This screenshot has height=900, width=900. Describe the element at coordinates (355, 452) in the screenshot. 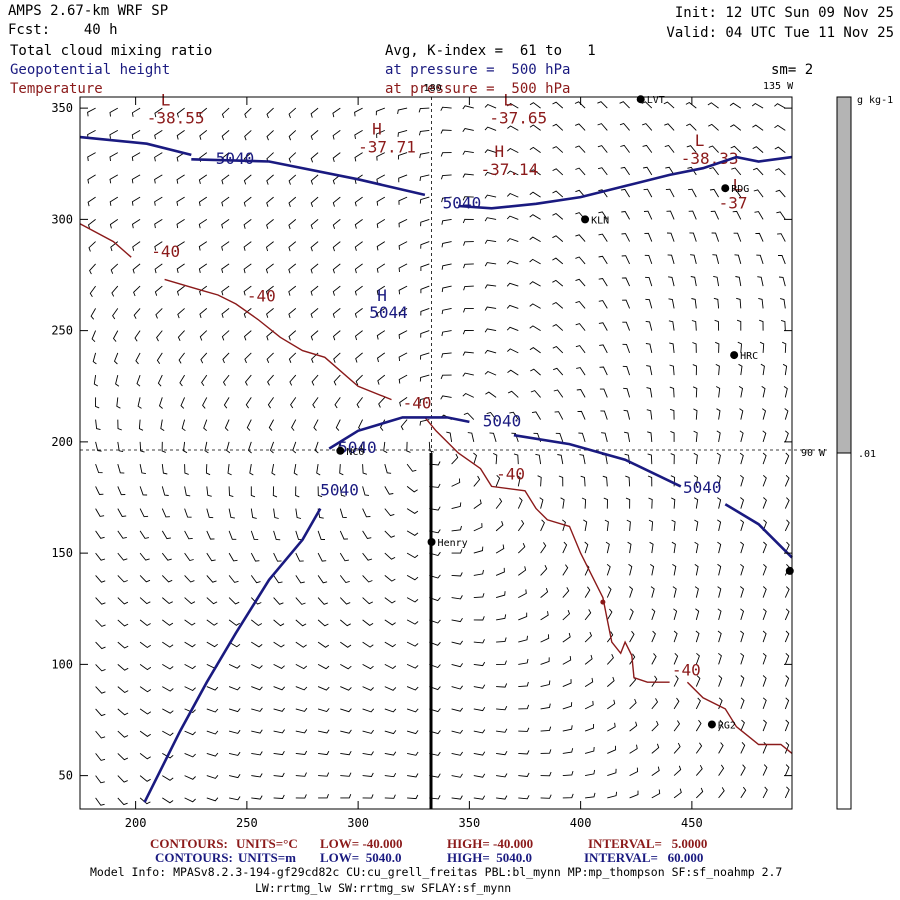

I see `station-label: NCO` at that location.